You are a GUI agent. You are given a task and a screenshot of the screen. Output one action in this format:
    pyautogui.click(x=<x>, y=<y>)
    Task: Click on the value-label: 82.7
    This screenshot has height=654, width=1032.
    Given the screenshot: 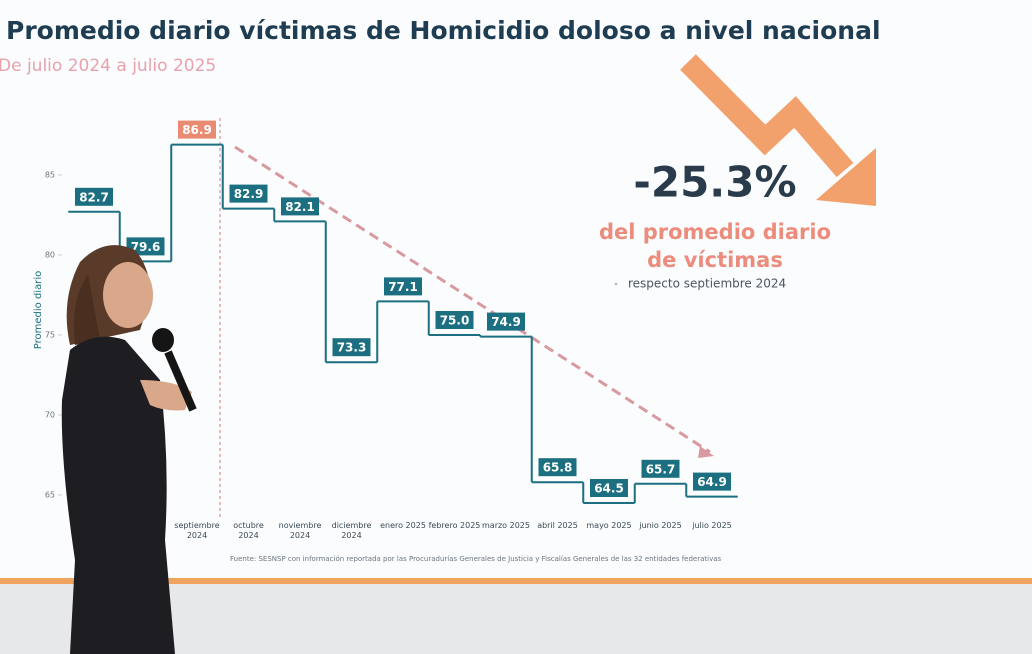 What is the action you would take?
    pyautogui.click(x=94, y=197)
    